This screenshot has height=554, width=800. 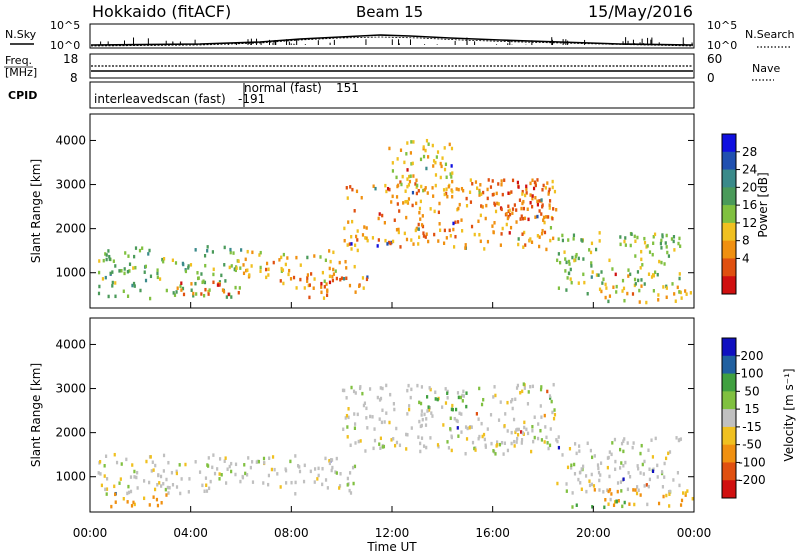 I want to click on colorbar-tick-label: 28, so click(x=749, y=152).